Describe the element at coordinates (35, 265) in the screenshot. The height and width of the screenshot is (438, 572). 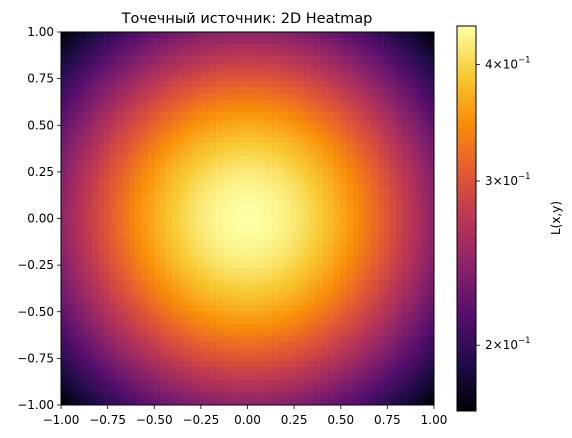
I see `y-tick-label: −0.25` at that location.